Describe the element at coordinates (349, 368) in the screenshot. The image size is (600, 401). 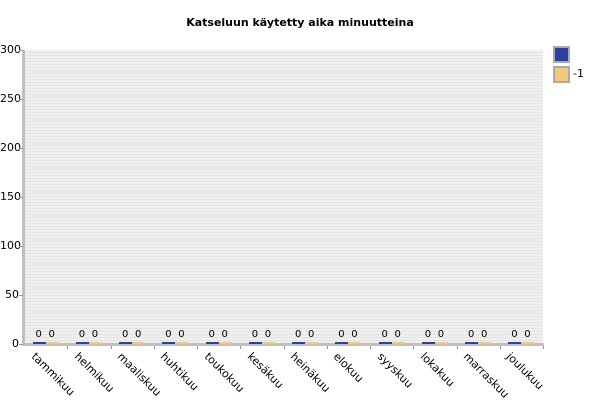
I see `x-tick-label: elokuu` at that location.